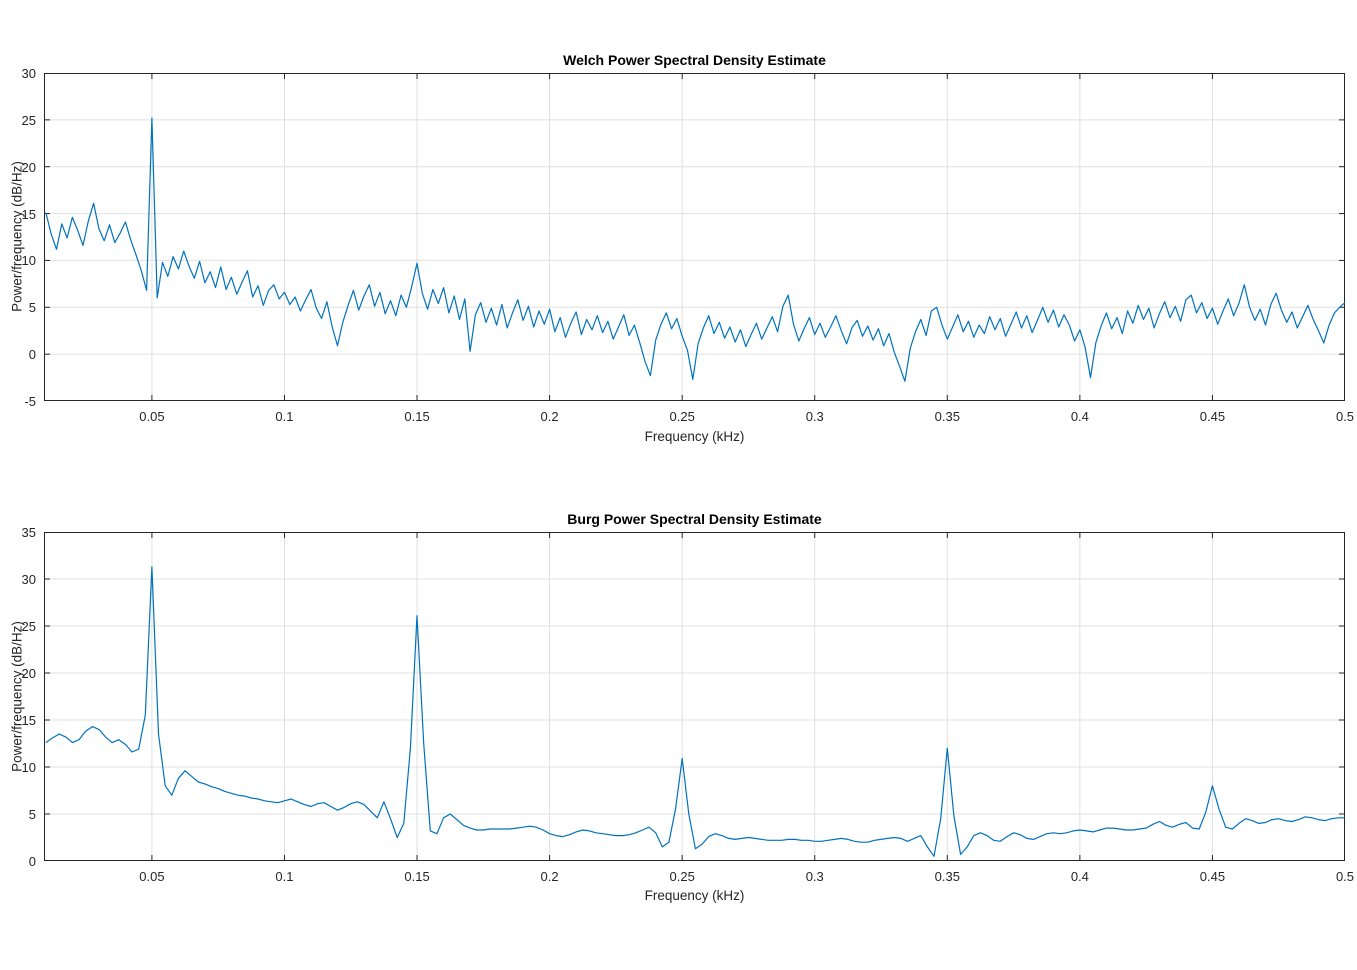 The width and height of the screenshot is (1357, 970). I want to click on welch-x-tick-label: 0.3, so click(814, 416).